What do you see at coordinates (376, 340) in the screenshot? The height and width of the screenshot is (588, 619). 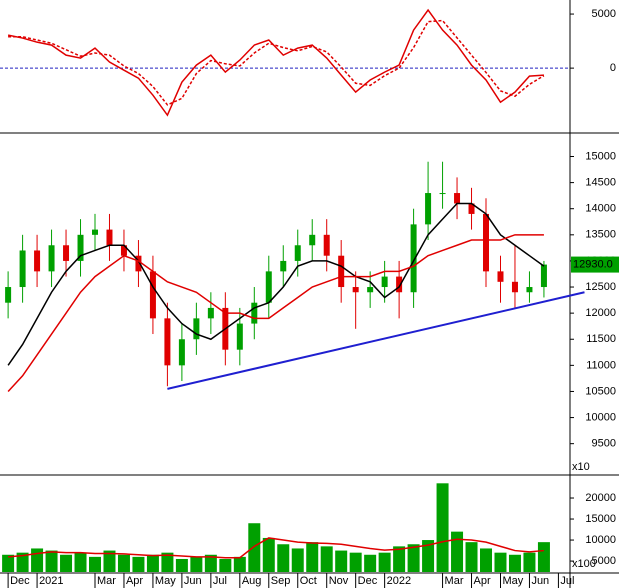 I see `trendline` at bounding box center [376, 340].